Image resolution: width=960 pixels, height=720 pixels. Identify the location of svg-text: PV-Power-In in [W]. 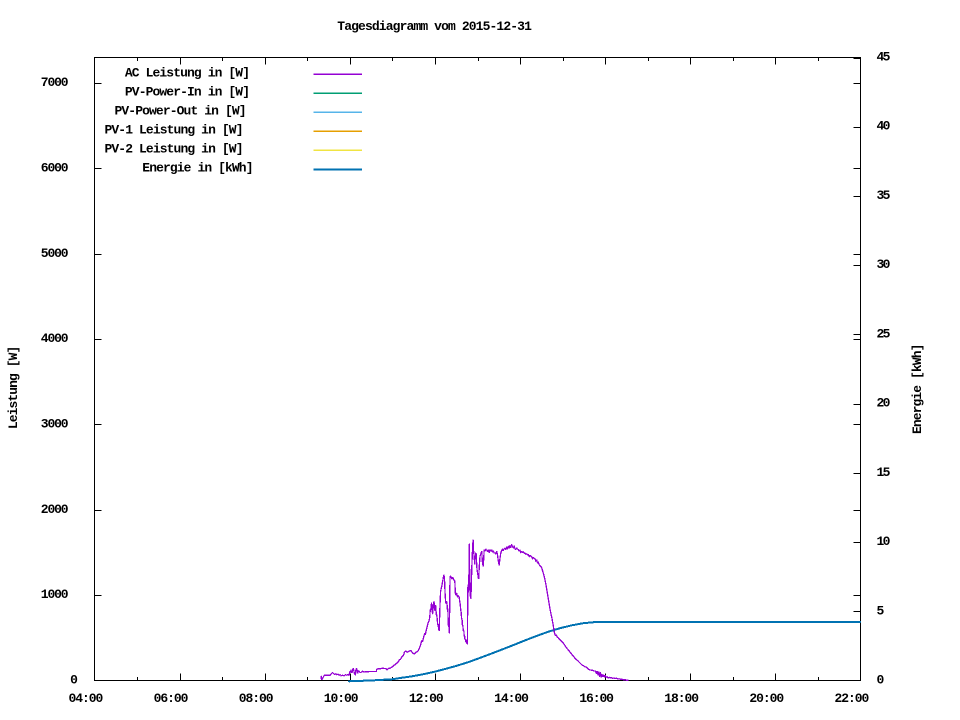
(187, 91).